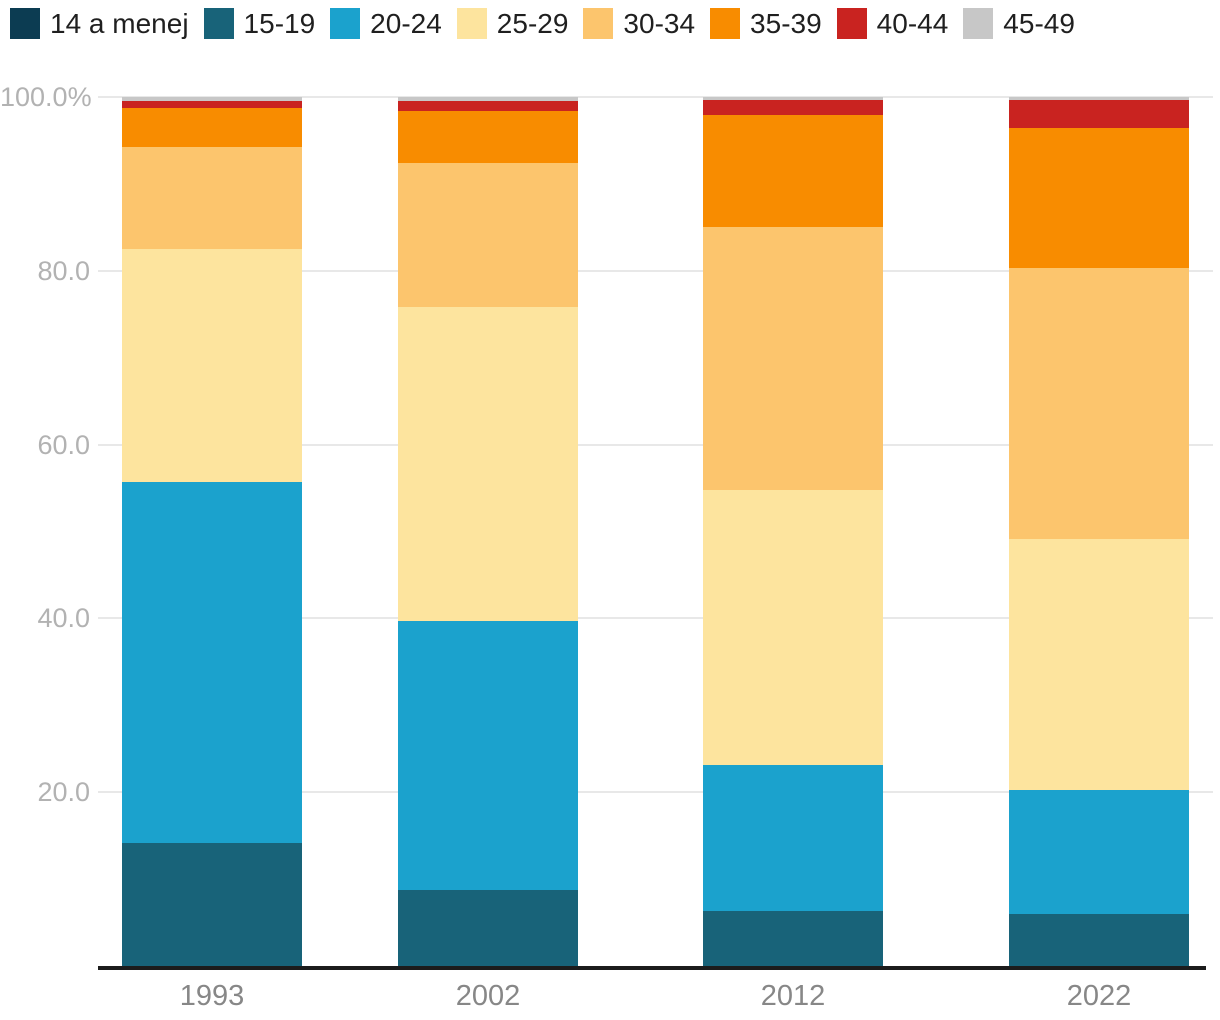 This screenshot has height=1020, width=1220. I want to click on legend-item-15-19: 15-19, so click(259, 23).